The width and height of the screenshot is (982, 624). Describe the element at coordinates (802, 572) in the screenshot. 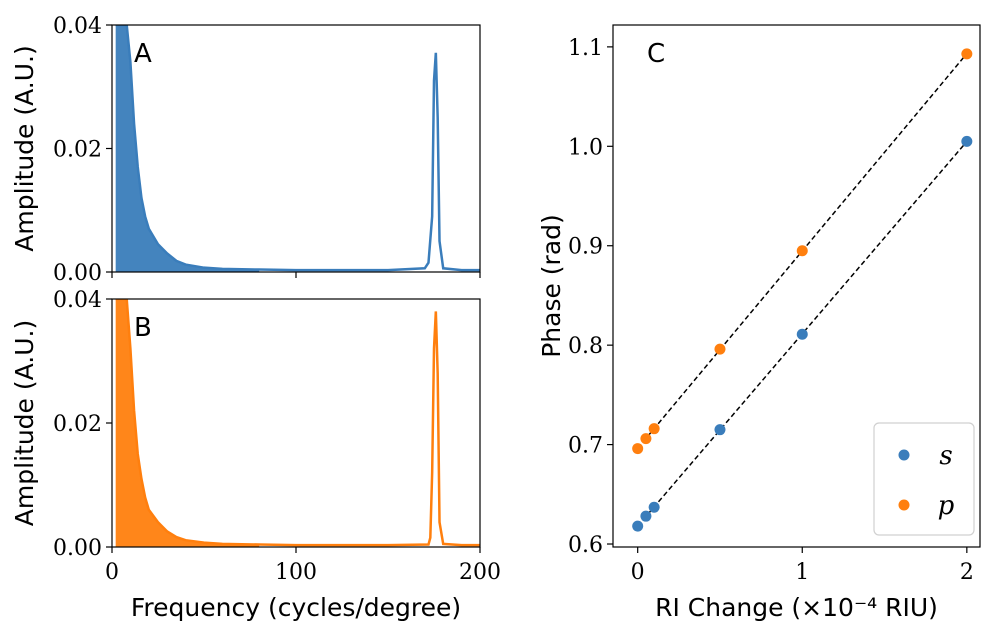

I see `x-tick-label: 1` at that location.